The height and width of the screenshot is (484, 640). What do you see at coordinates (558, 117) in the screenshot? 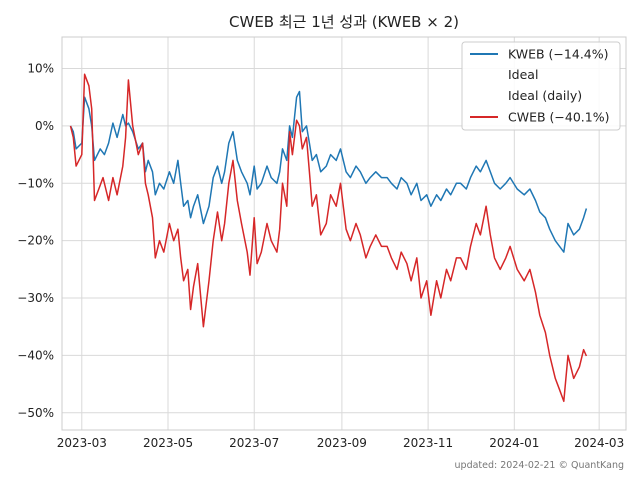
I see `legend-label-cweb: CWEB (−40.1%)` at bounding box center [558, 117].